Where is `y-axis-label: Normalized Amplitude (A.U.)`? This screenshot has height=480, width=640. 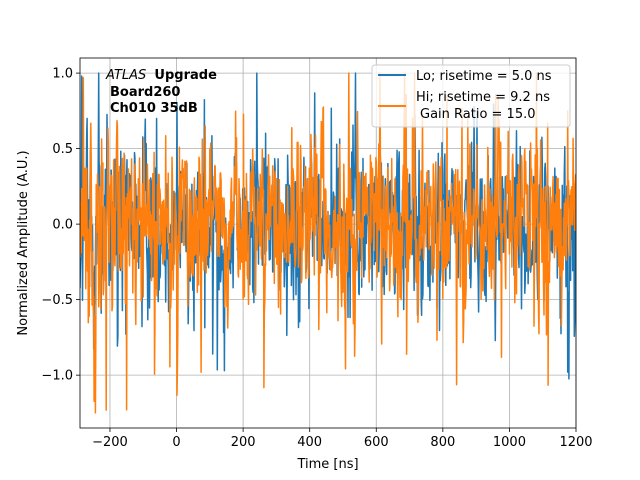
y-axis-label: Normalized Amplitude (A.U.) is located at coordinates (23, 242).